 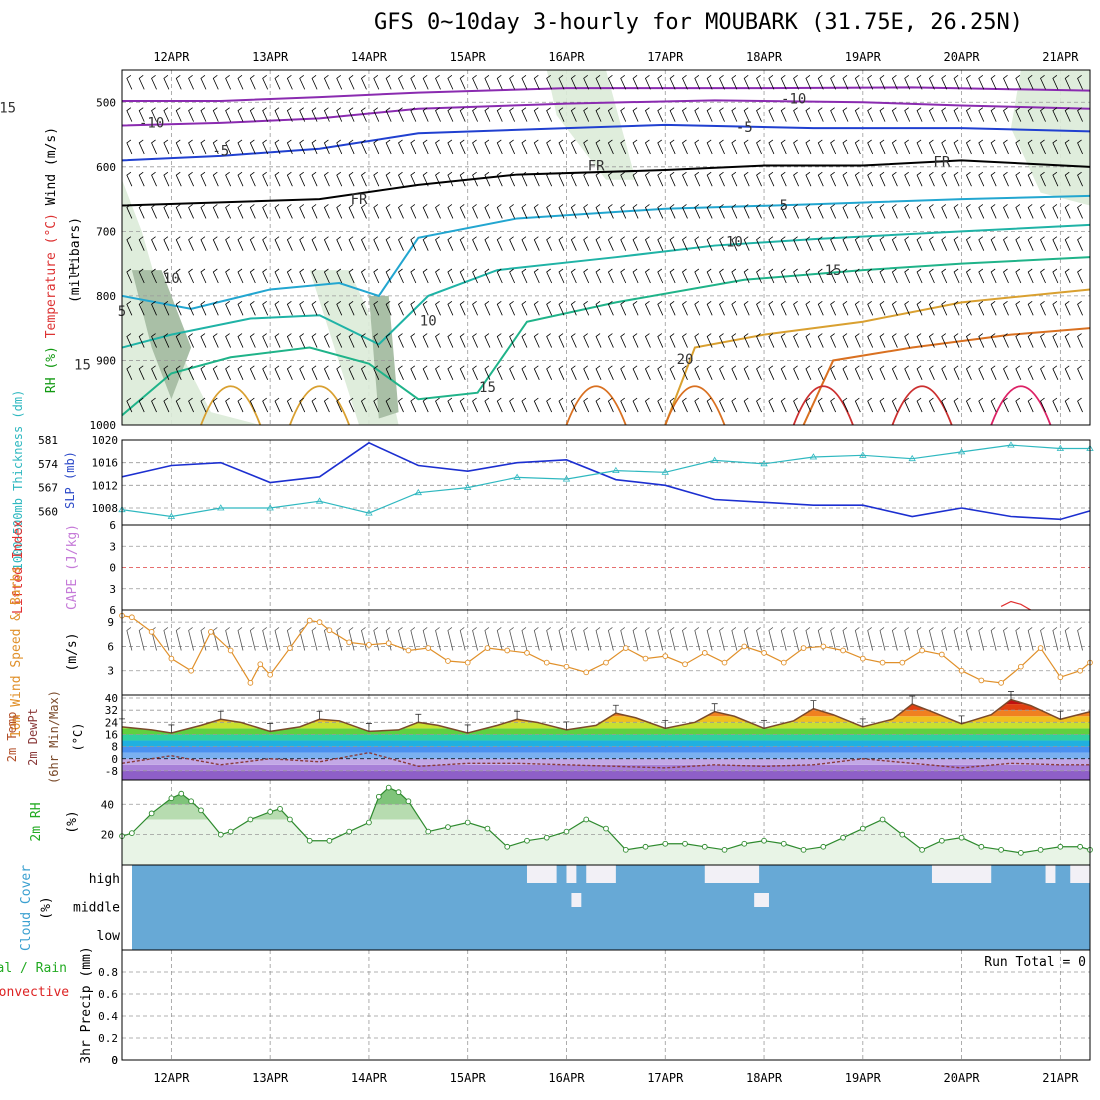 What do you see at coordinates (606, 796) in the screenshot?
I see `rh-band` at bounding box center [606, 796].